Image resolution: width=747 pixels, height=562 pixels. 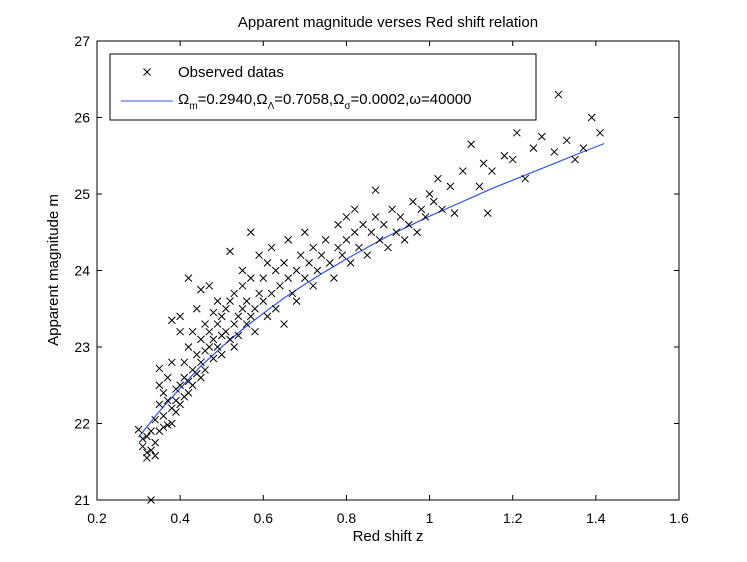 What do you see at coordinates (82, 271) in the screenshot?
I see `y-tick-label: 24` at bounding box center [82, 271].